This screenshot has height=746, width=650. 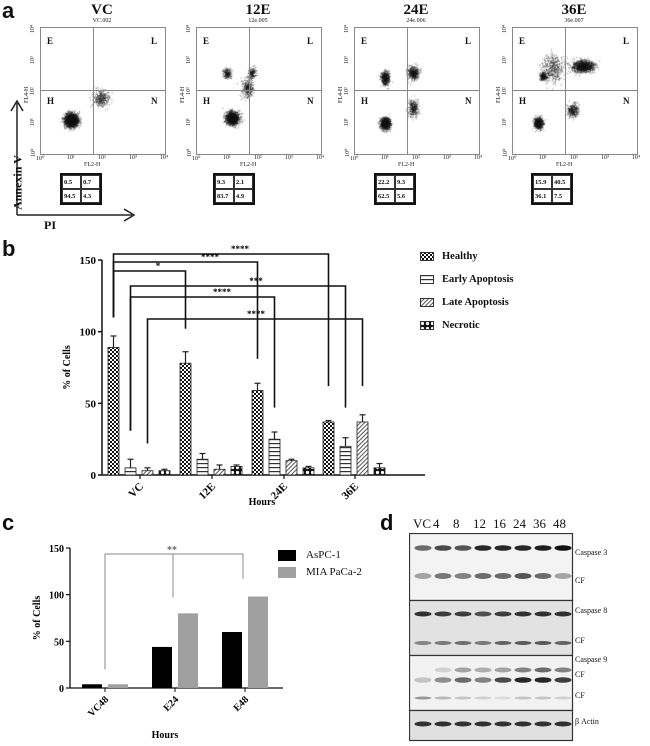 I want to click on quadrant-percent-l: 0.7, so click(x=90, y=182).